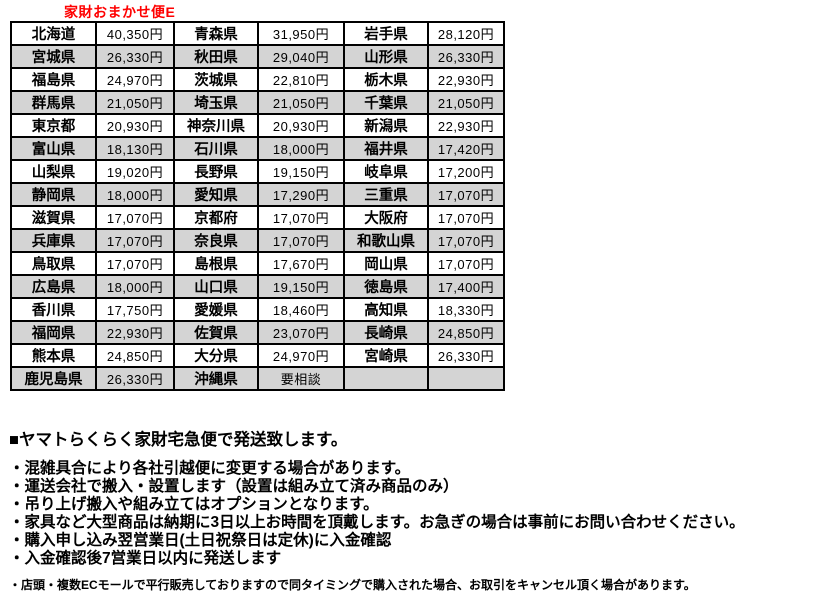 The image size is (822, 595). Describe the element at coordinates (53, 263) in the screenshot. I see `prefecture-cell: 鳥取県` at that location.